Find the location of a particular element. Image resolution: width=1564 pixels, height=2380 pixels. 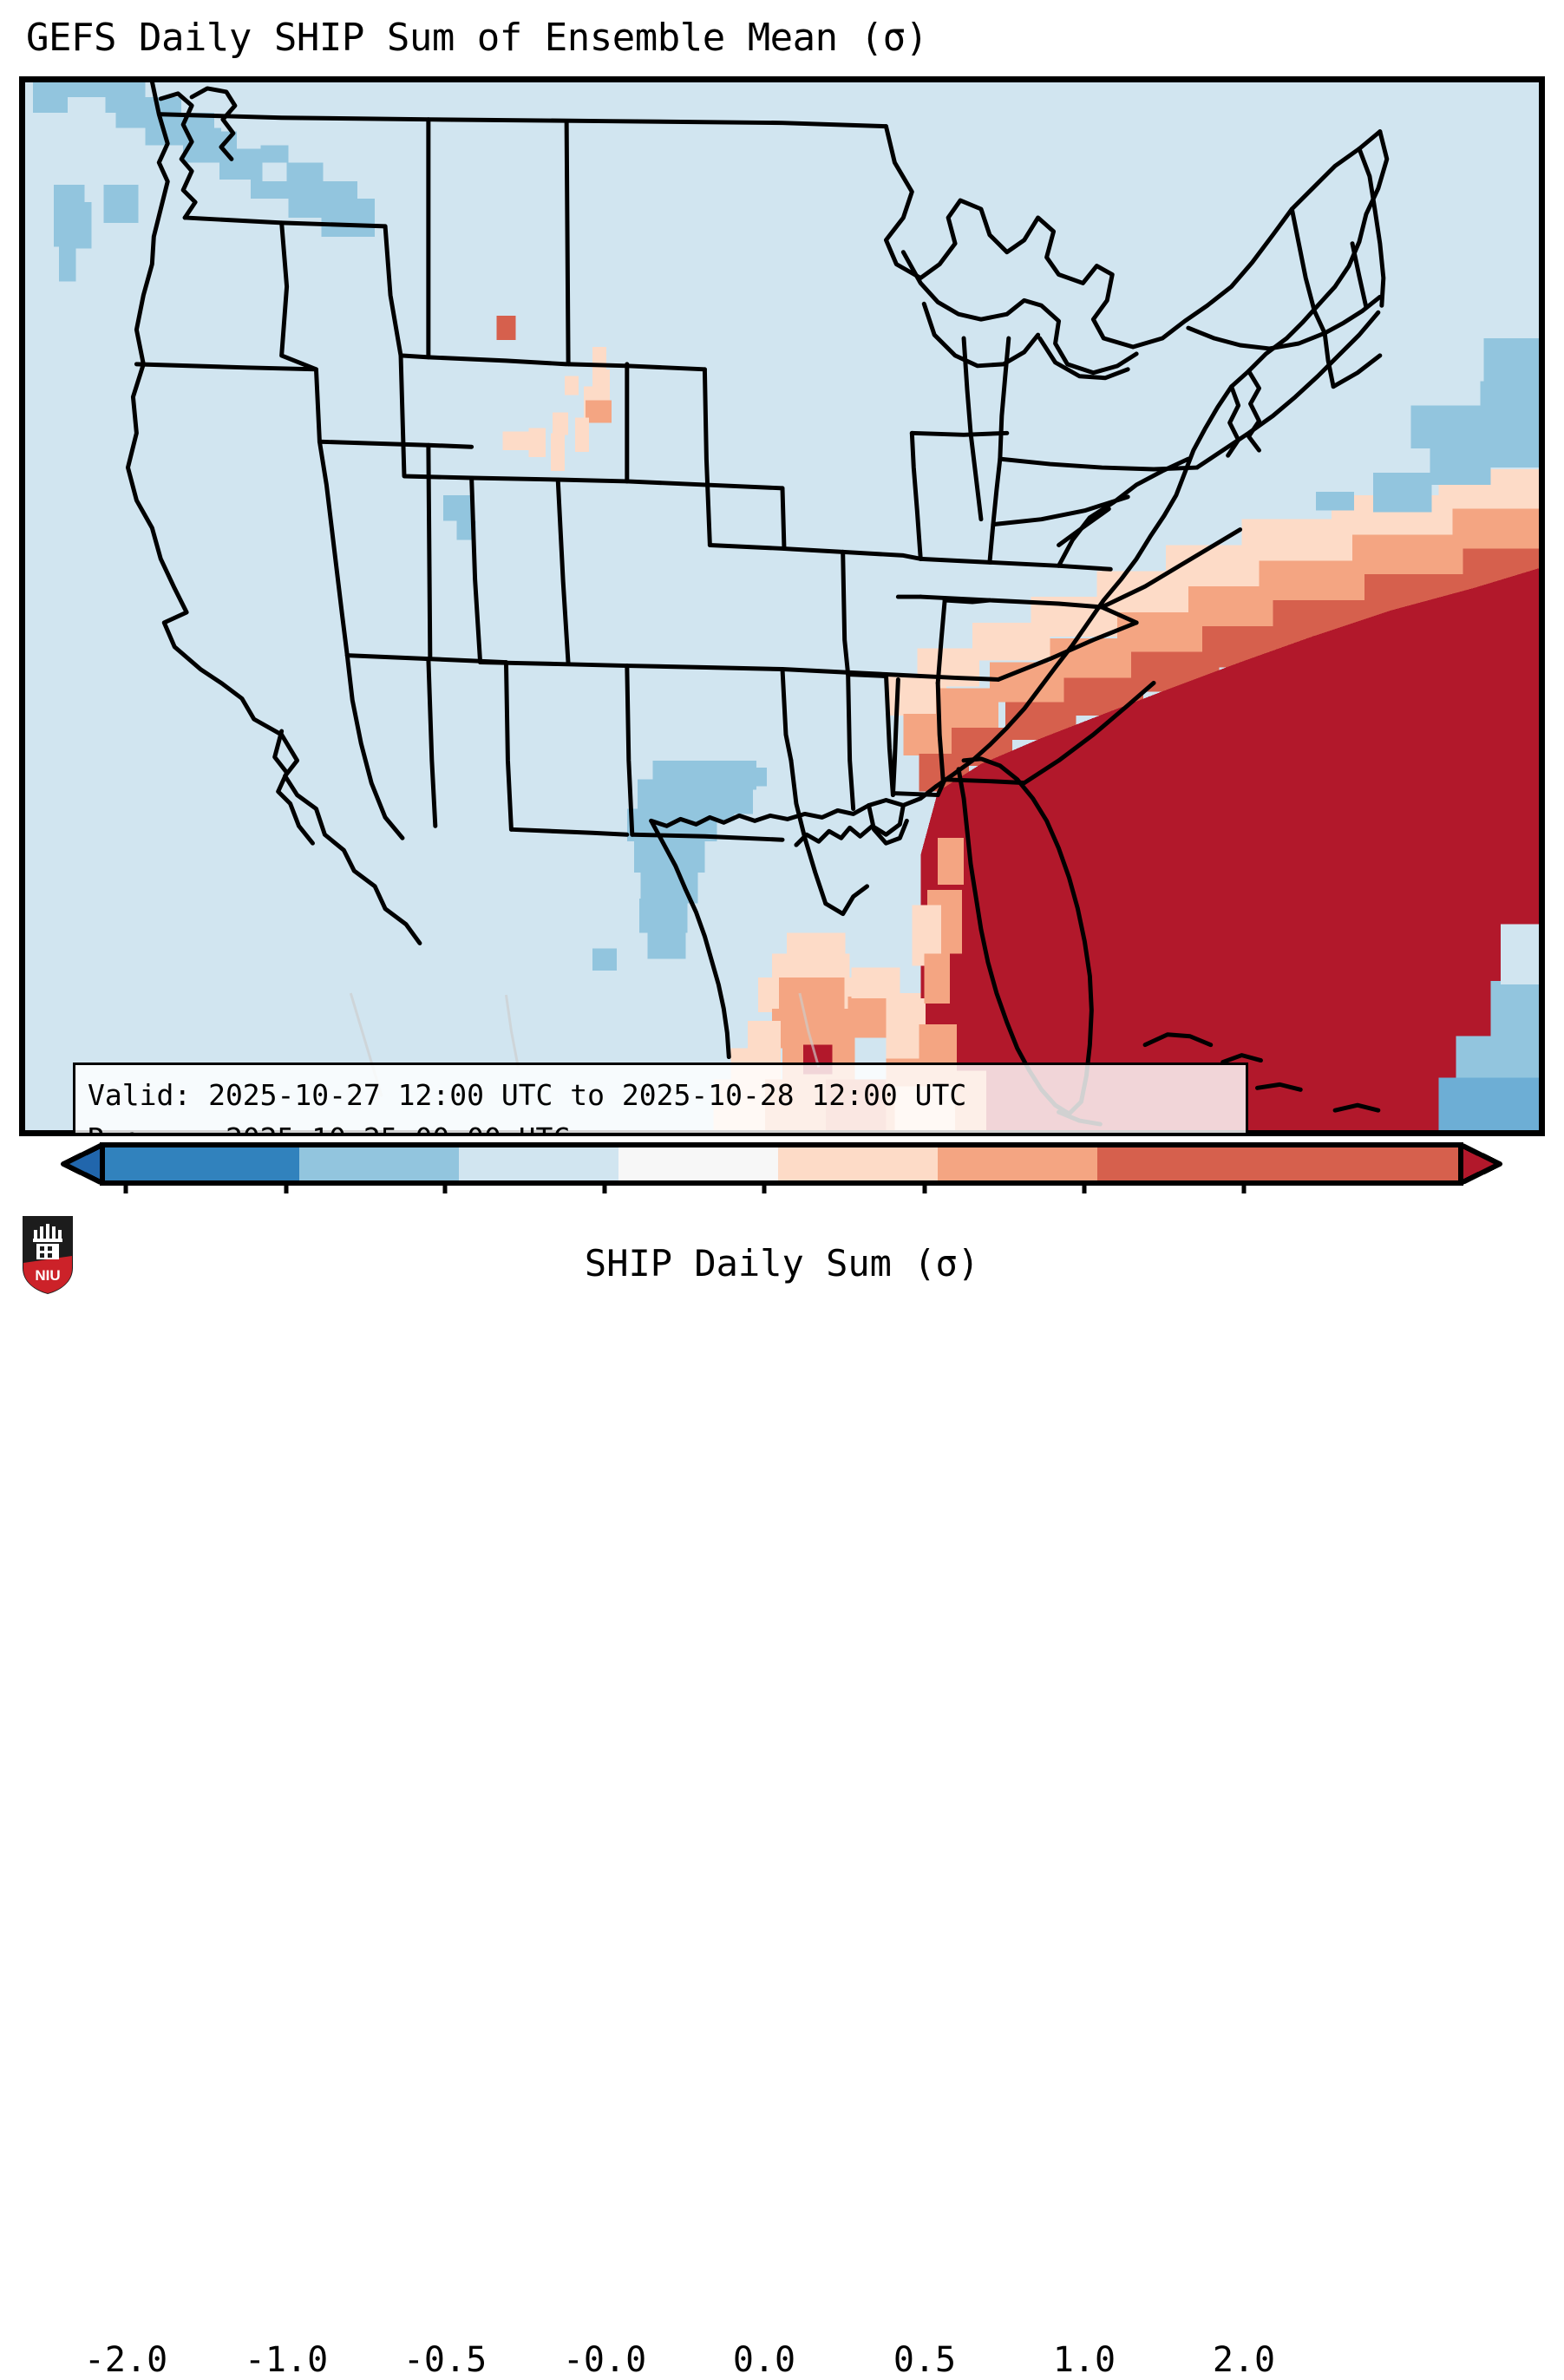

niu-logo: NIU is located at coordinates (48, 1255).